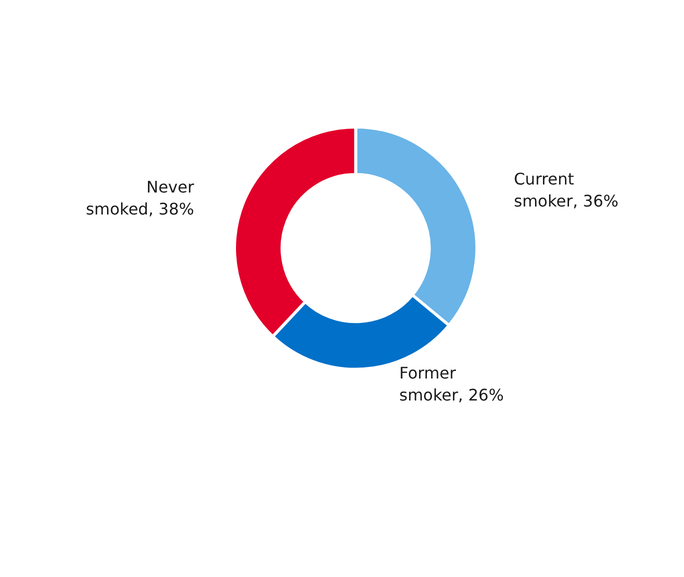  What do you see at coordinates (566, 190) in the screenshot?
I see `slice-label: Current smoker, 36%` at bounding box center [566, 190].